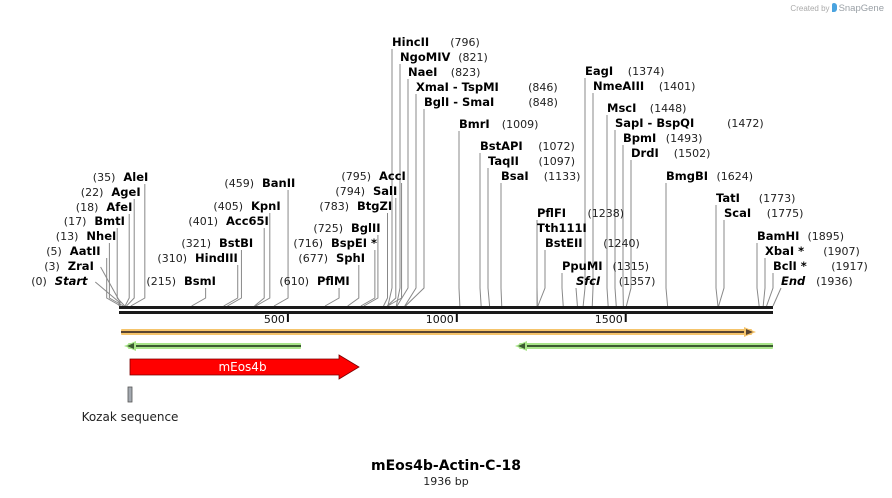 The height and width of the screenshot is (498, 892). What do you see at coordinates (755, 198) in the screenshot?
I see `restriction-site-tati: TatI (1773)` at bounding box center [755, 198].